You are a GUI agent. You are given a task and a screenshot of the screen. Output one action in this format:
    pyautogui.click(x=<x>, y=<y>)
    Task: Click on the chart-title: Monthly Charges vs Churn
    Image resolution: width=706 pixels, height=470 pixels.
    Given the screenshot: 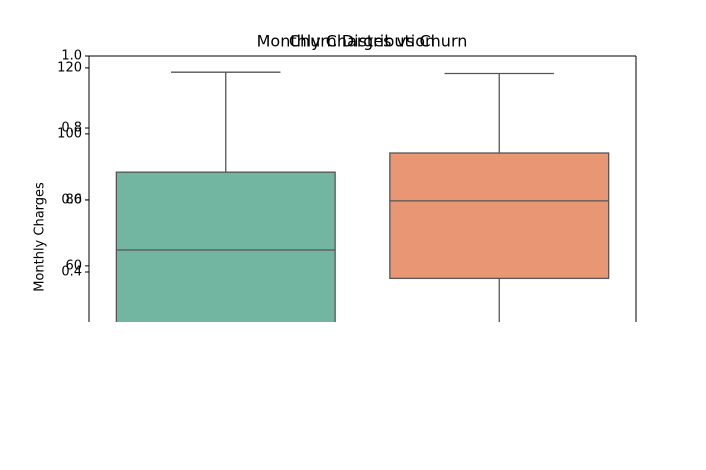 What is the action you would take?
    pyautogui.click(x=362, y=41)
    